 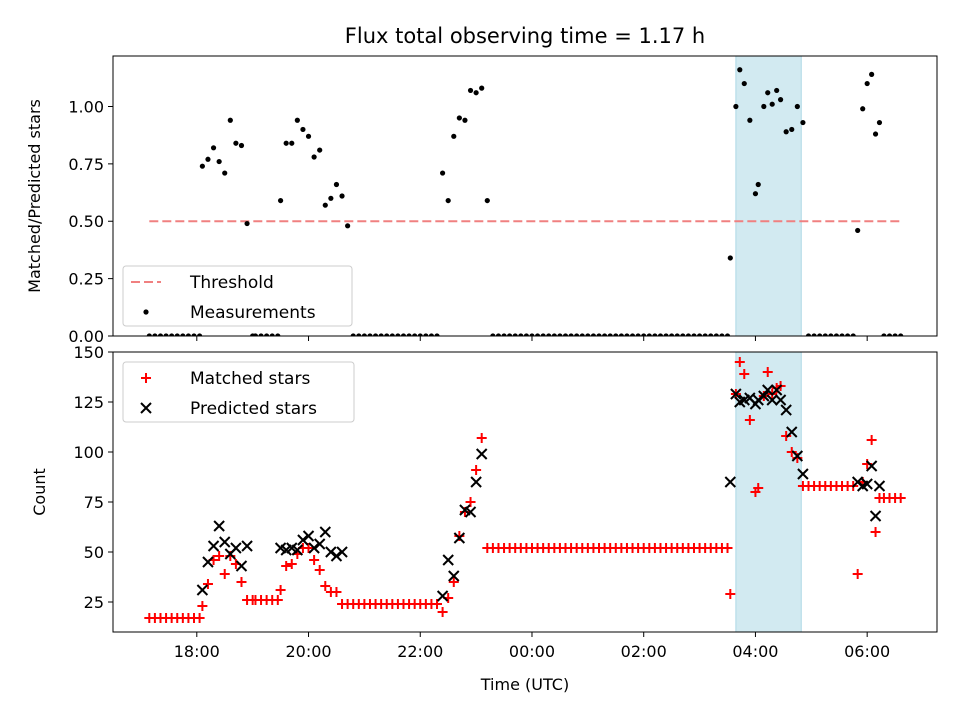 What do you see at coordinates (86, 279) in the screenshot?
I see `y-tick-label: 0.25` at bounding box center [86, 279].